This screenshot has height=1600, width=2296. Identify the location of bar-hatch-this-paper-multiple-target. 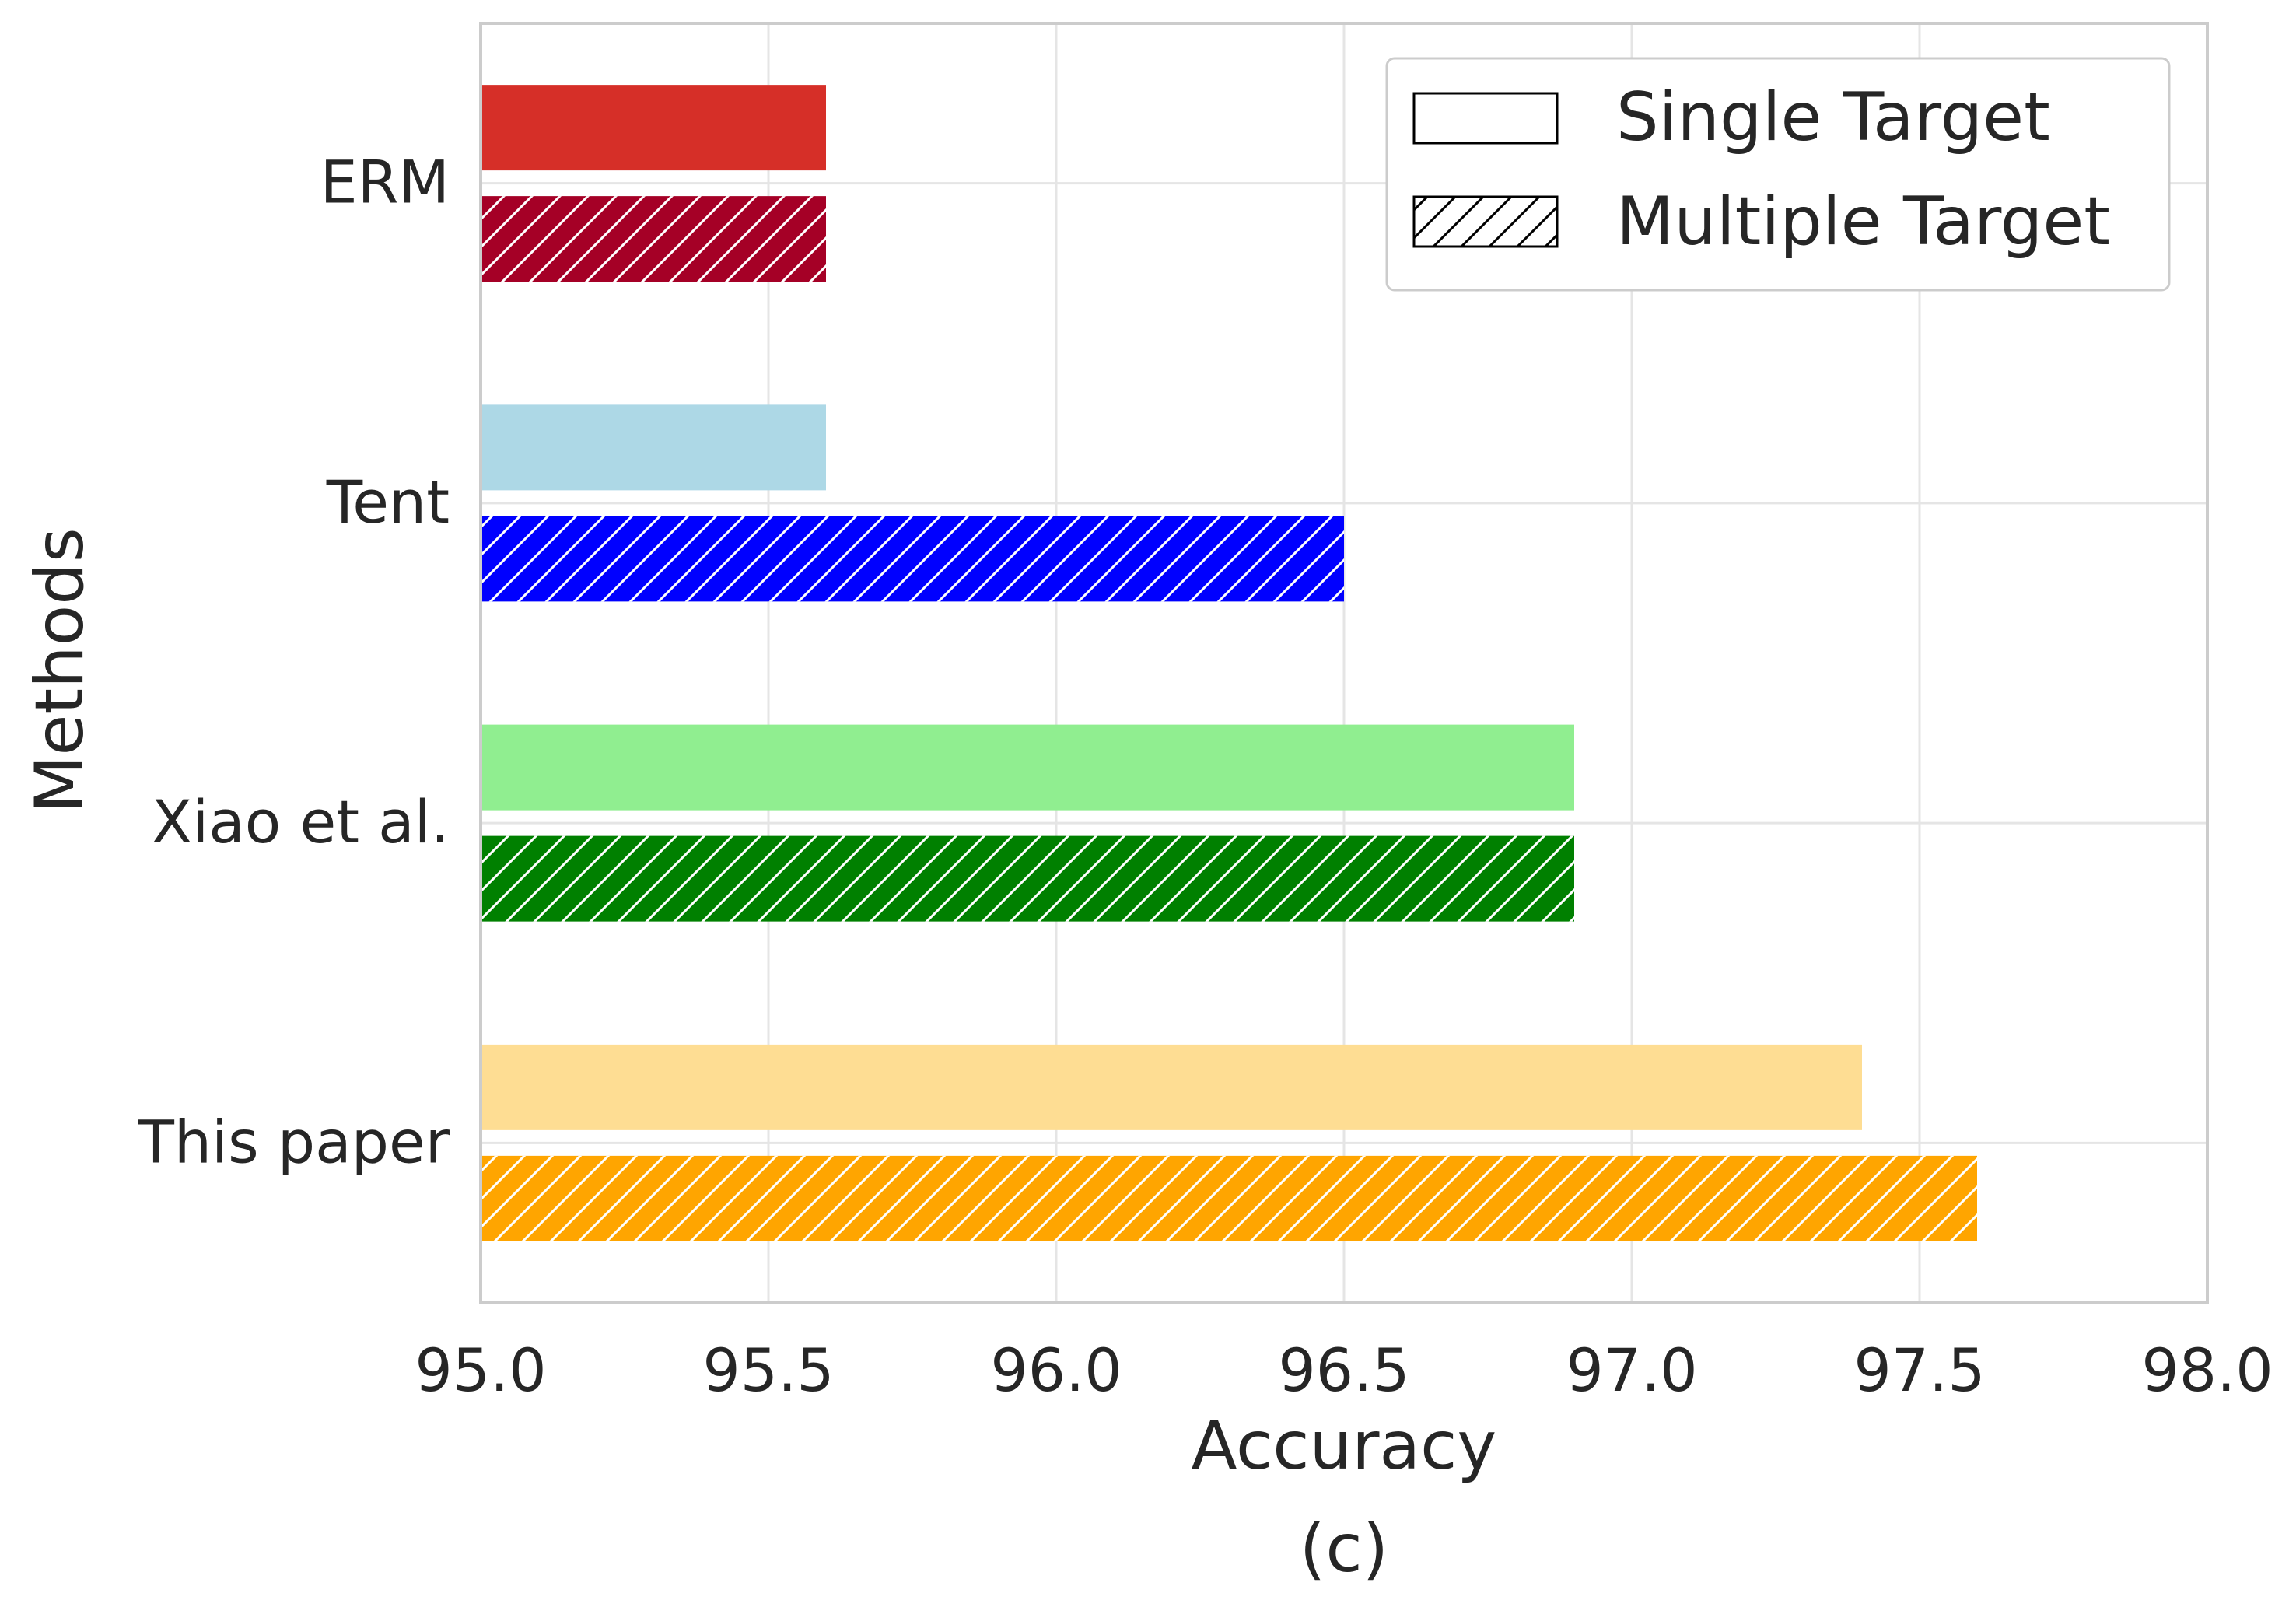
(1229, 1198).